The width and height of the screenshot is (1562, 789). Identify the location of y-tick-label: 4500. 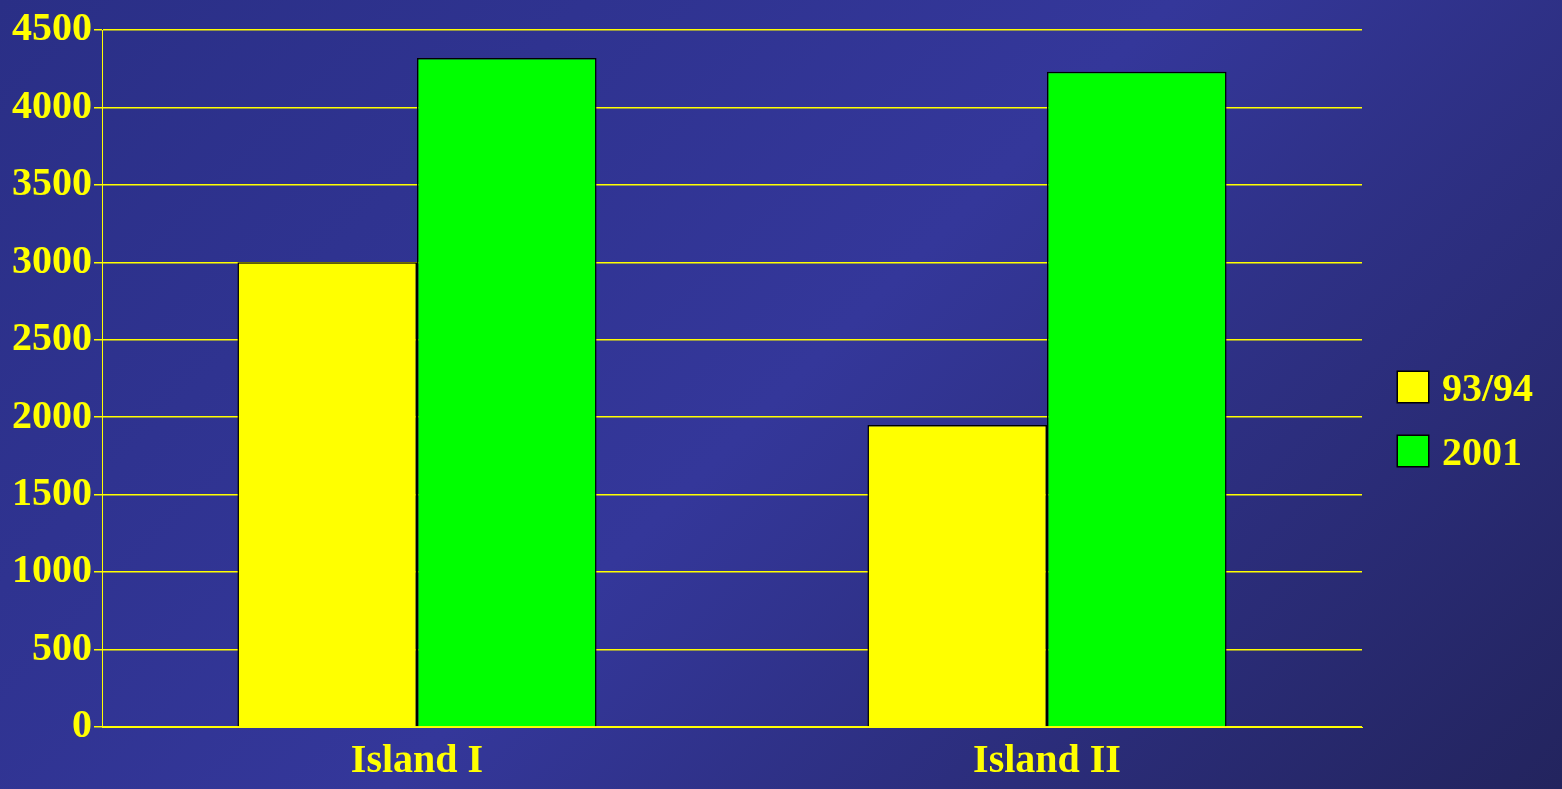
(52, 27).